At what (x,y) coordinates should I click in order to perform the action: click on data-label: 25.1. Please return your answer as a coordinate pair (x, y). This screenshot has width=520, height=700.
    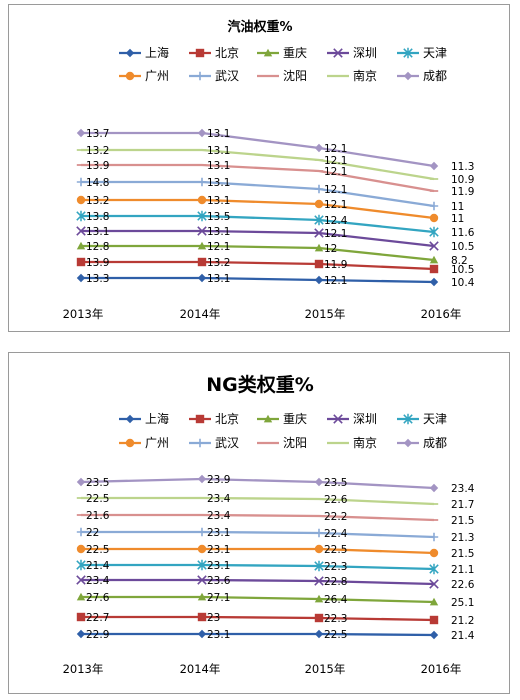
    Looking at the image, I should click on (462, 603).